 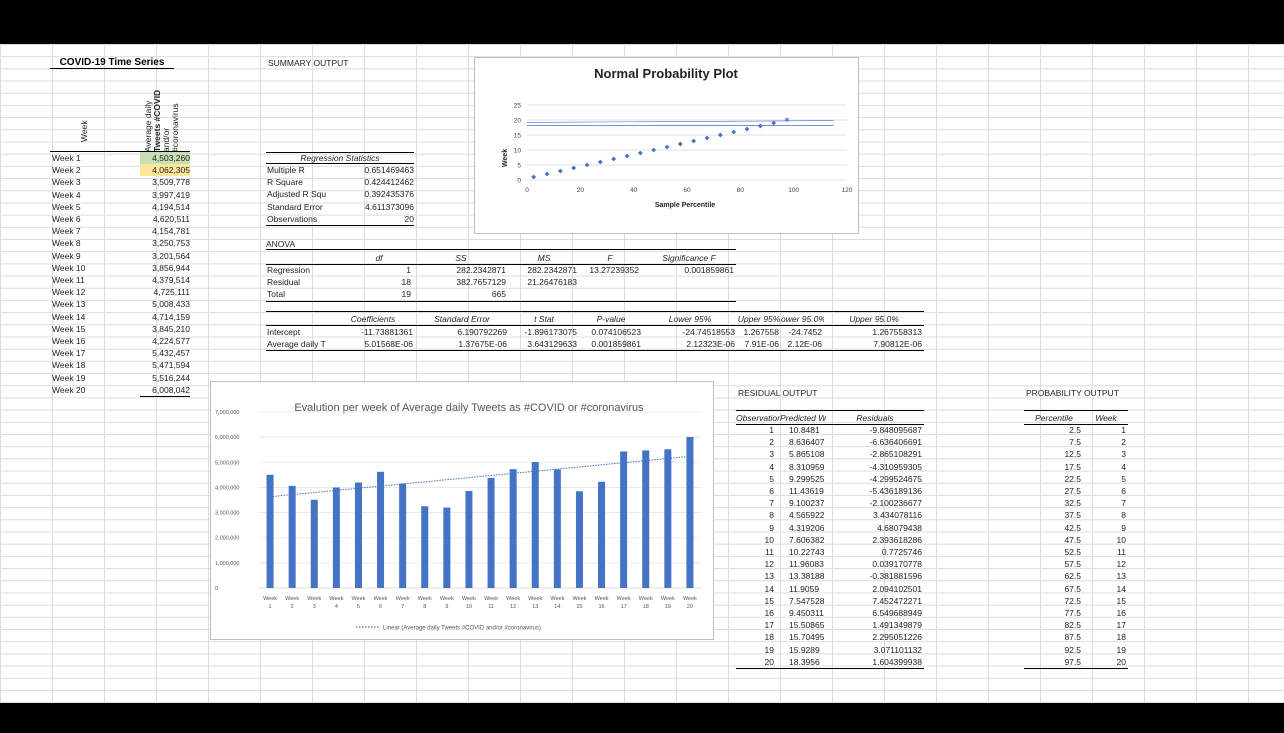 What do you see at coordinates (165, 170) in the screenshot?
I see `avg-tweets-value: 4,062,305` at bounding box center [165, 170].